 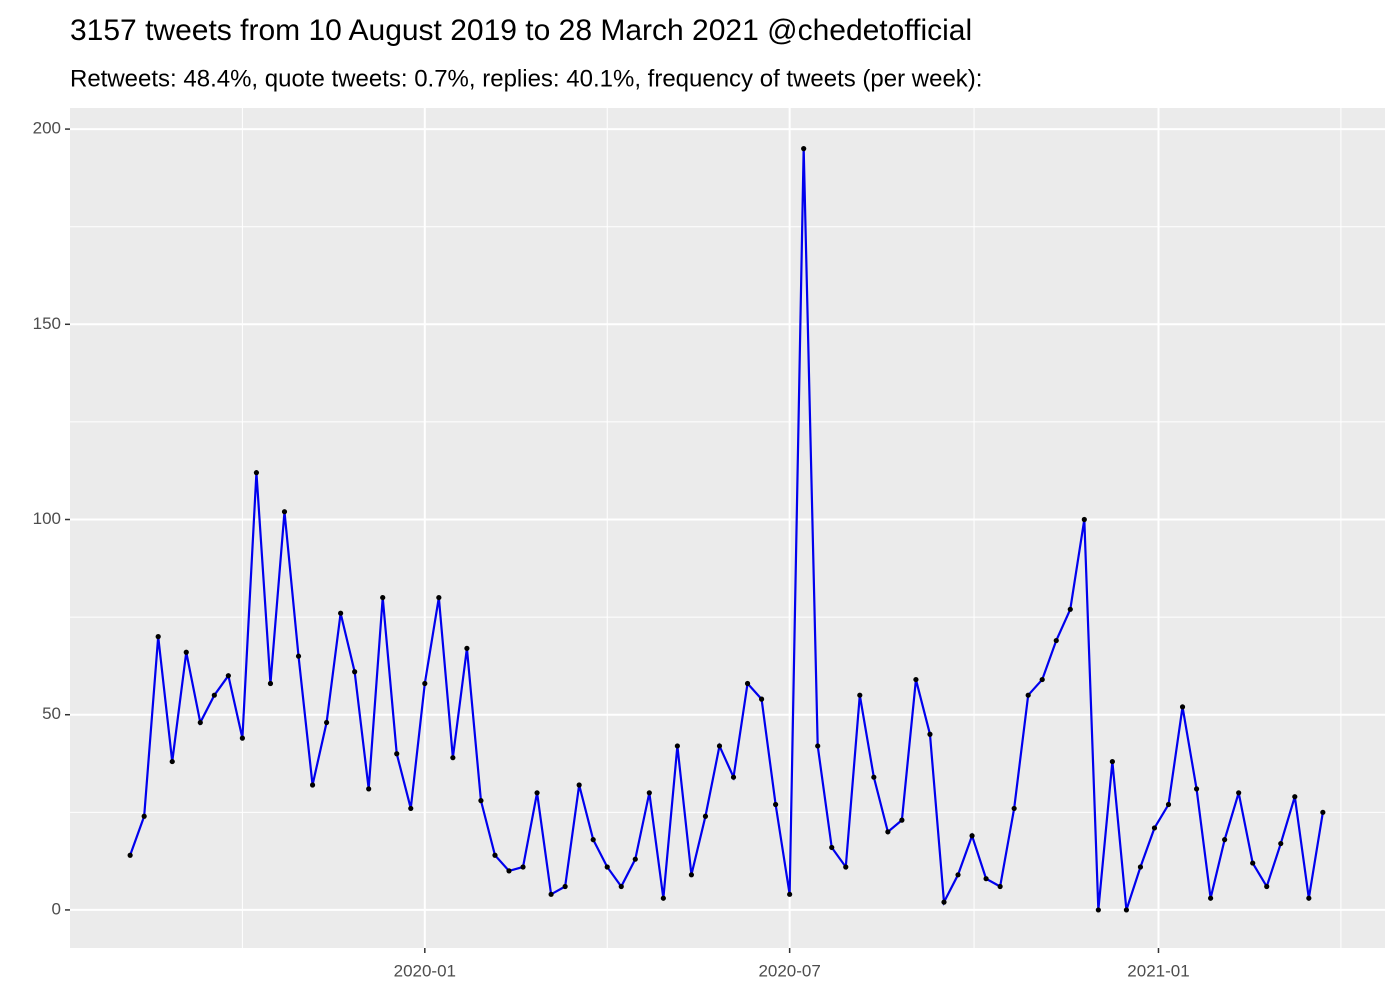 I want to click on x-tick-label: 2020-07, so click(x=789, y=970).